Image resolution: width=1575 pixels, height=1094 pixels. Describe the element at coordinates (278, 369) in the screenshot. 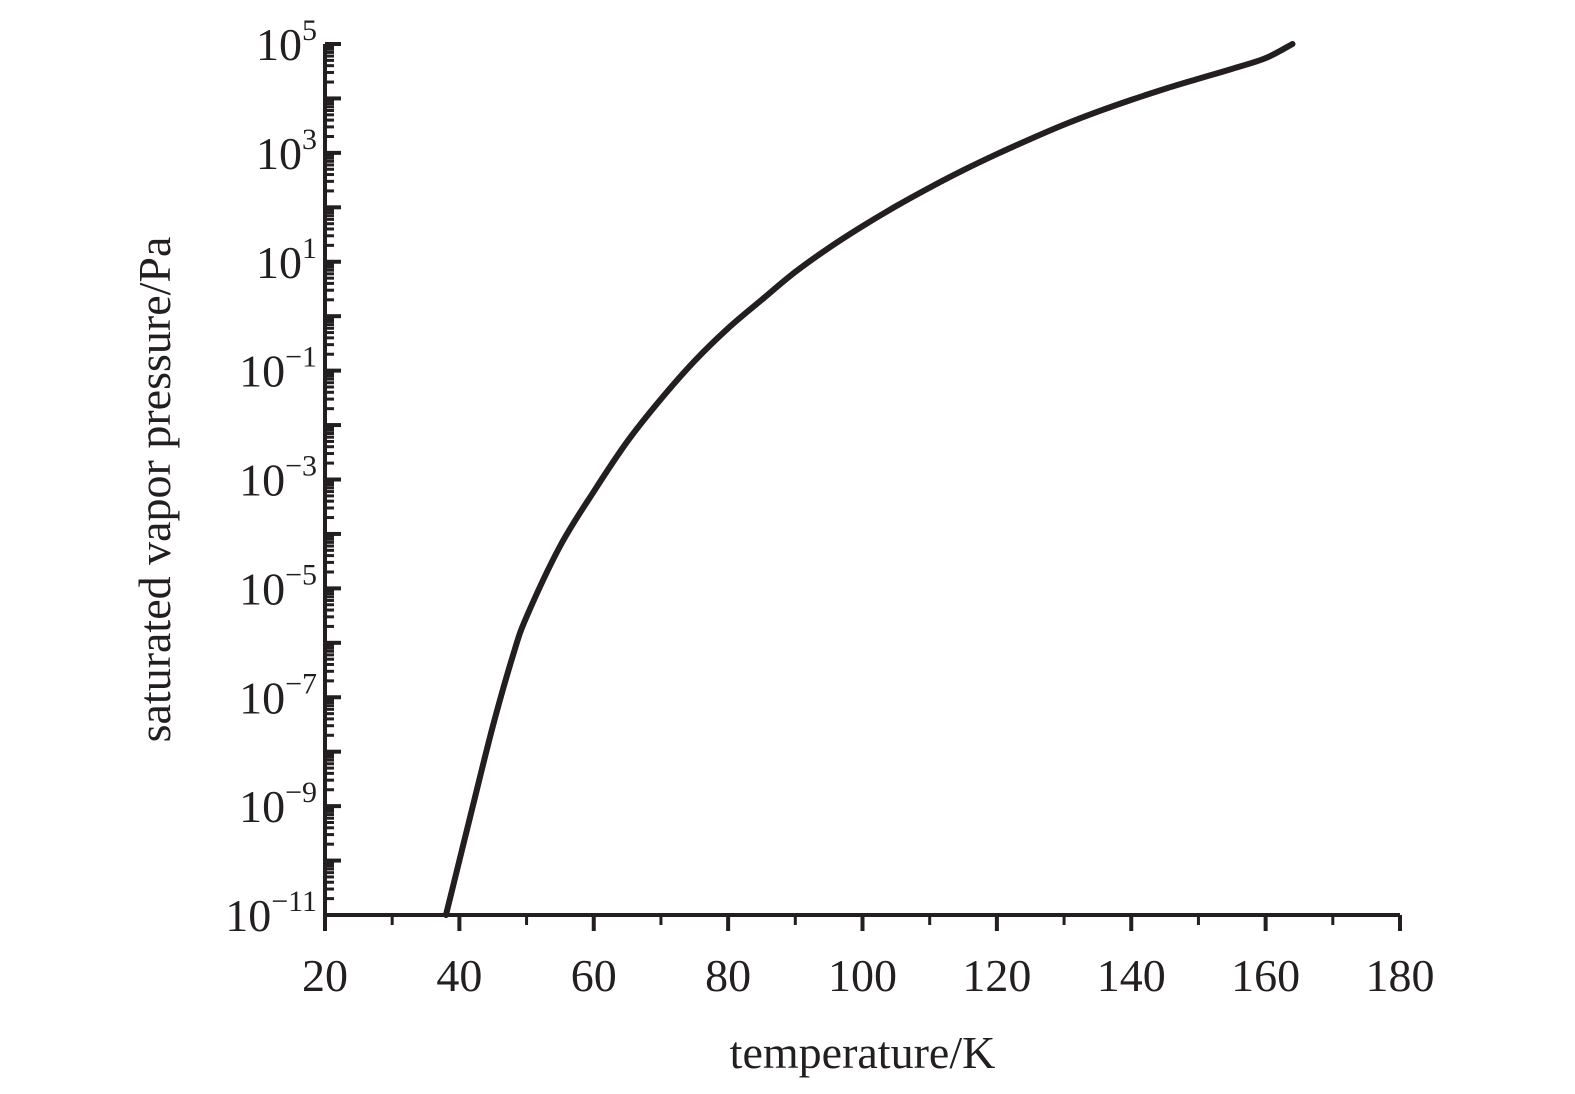

I see `y-tick-label: 10⁻¹` at that location.